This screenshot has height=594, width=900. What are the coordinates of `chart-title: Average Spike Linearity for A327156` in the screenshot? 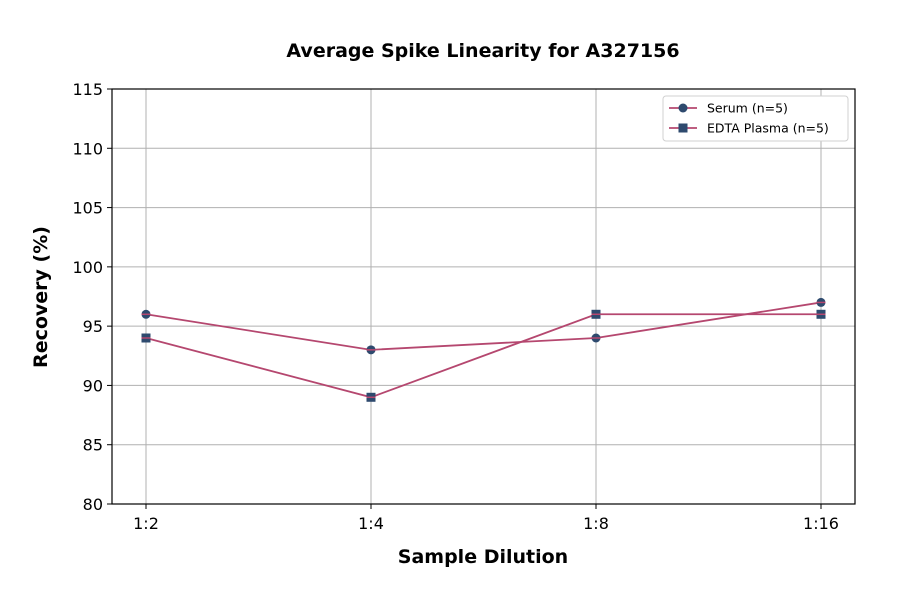 It's located at (482, 51).